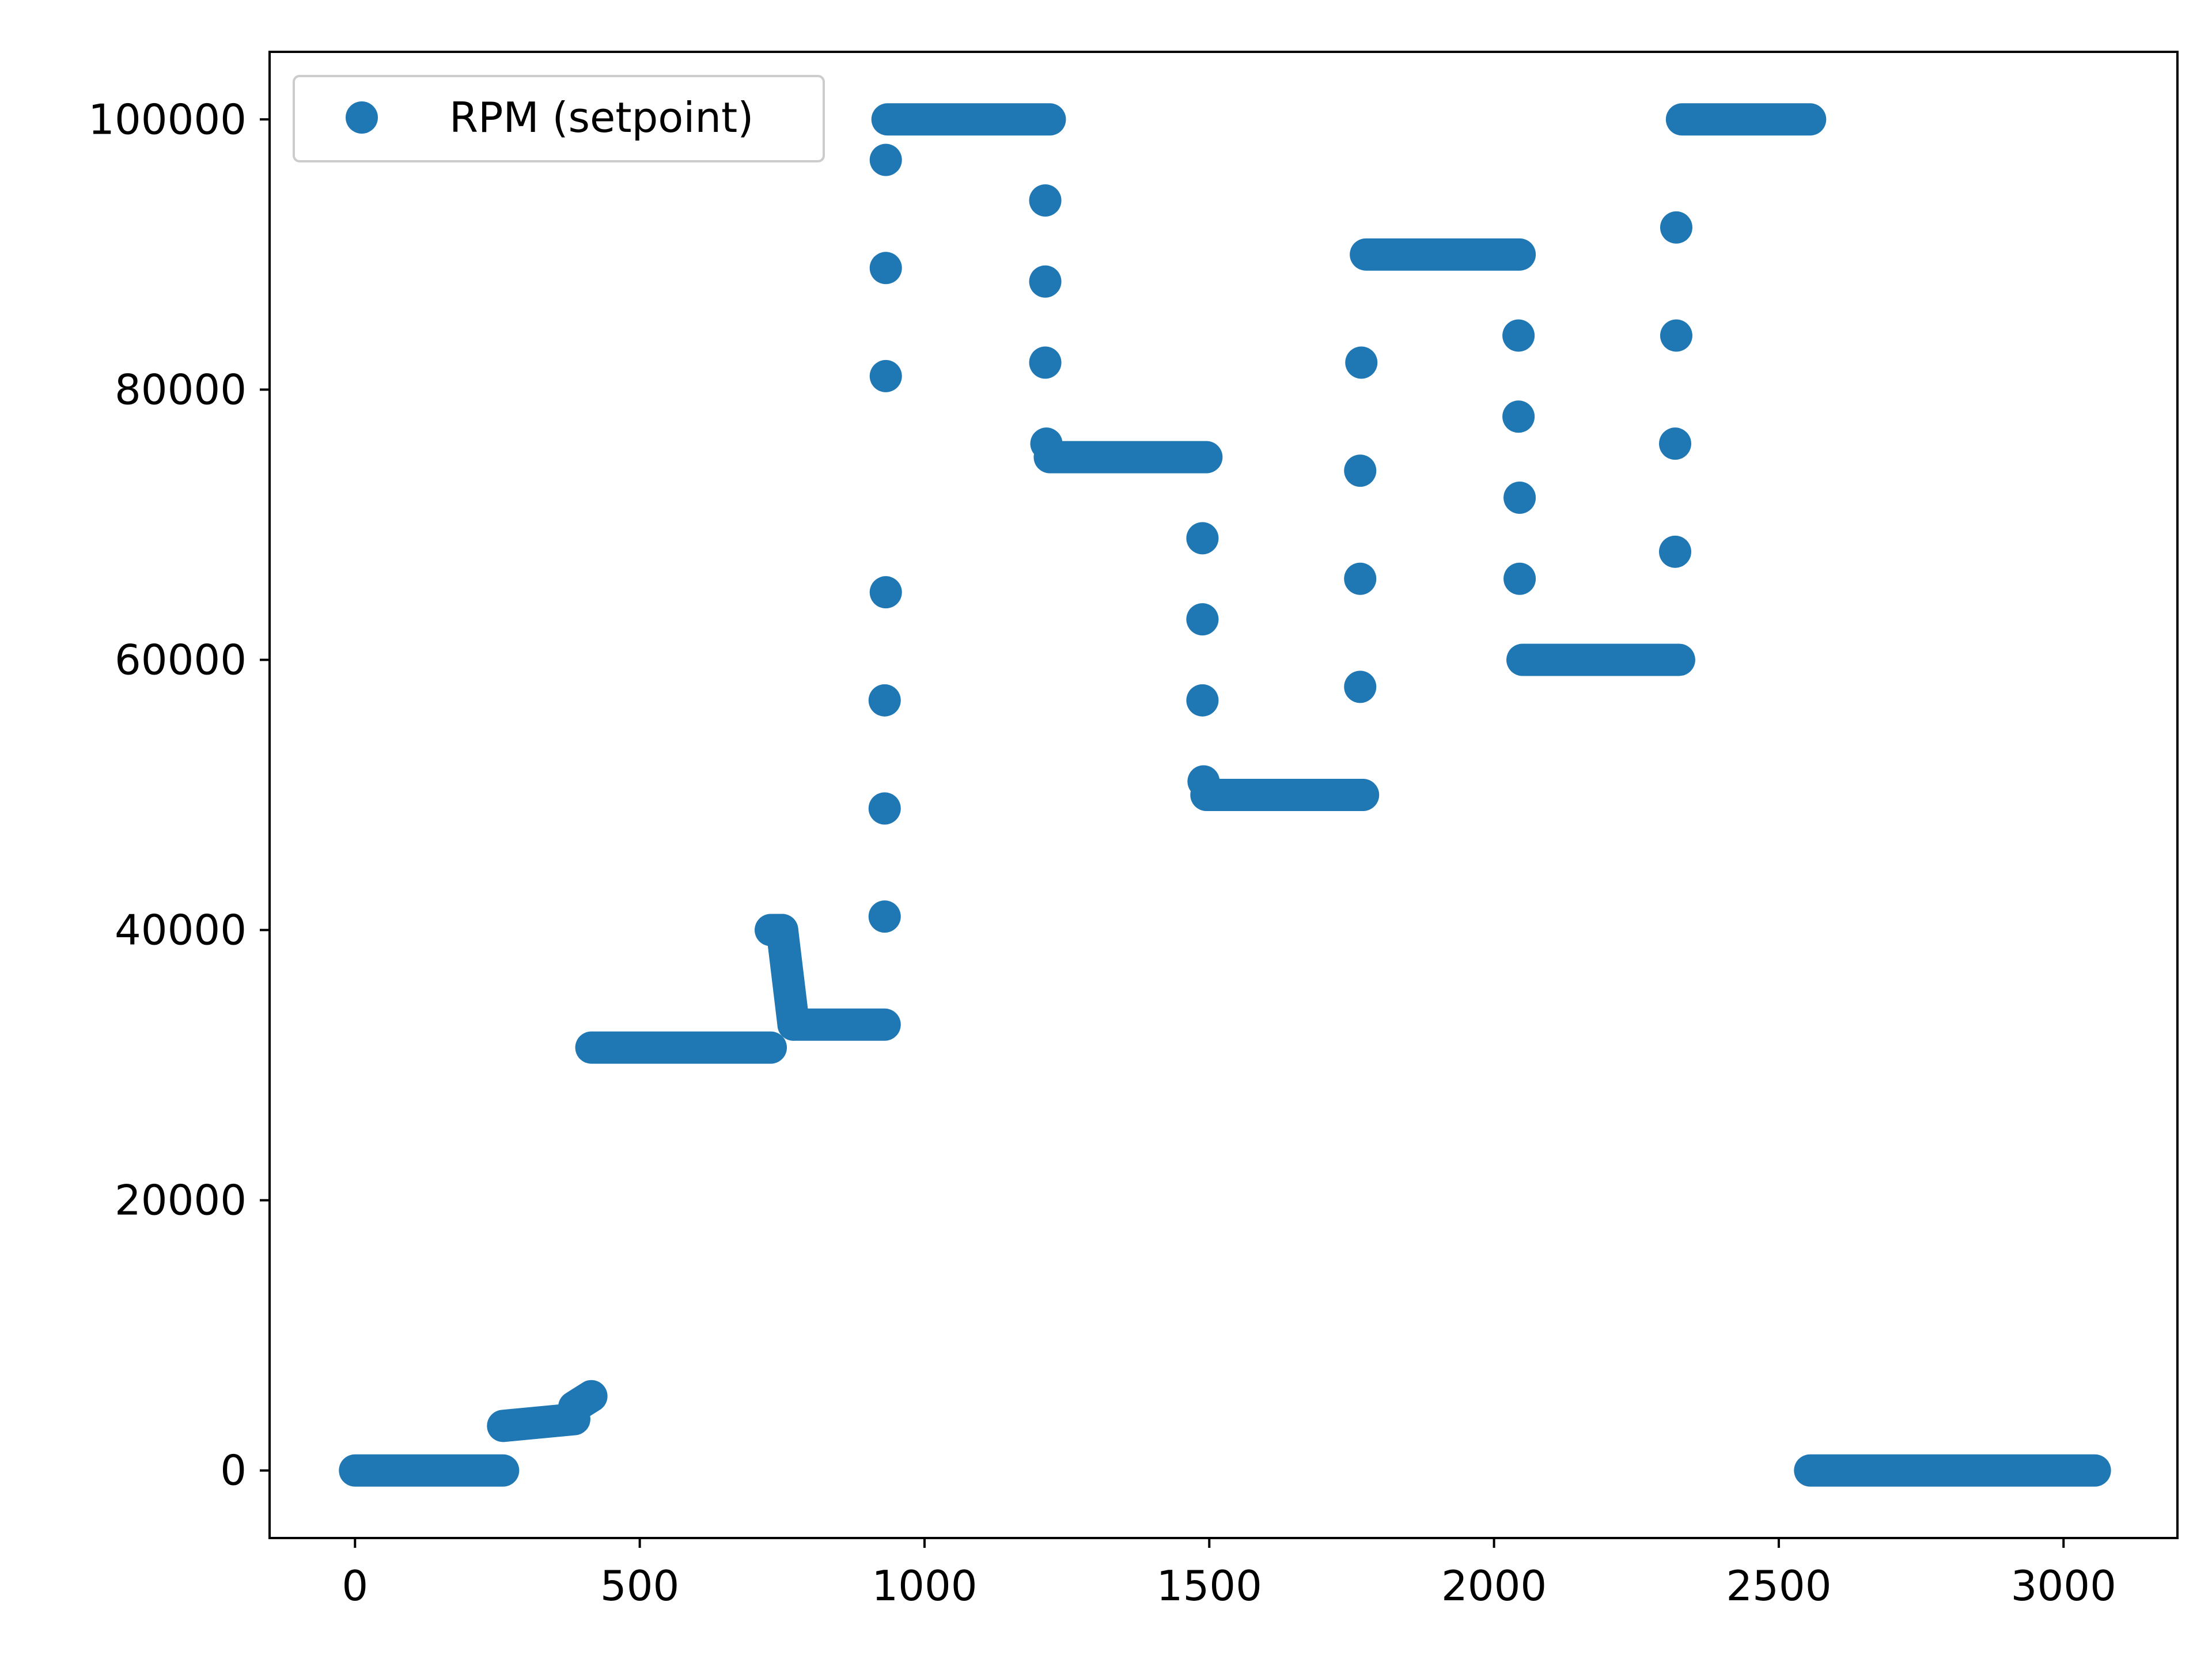 Image resolution: width=2212 pixels, height=1659 pixels. I want to click on x-tick-label: 1500, so click(1209, 1586).